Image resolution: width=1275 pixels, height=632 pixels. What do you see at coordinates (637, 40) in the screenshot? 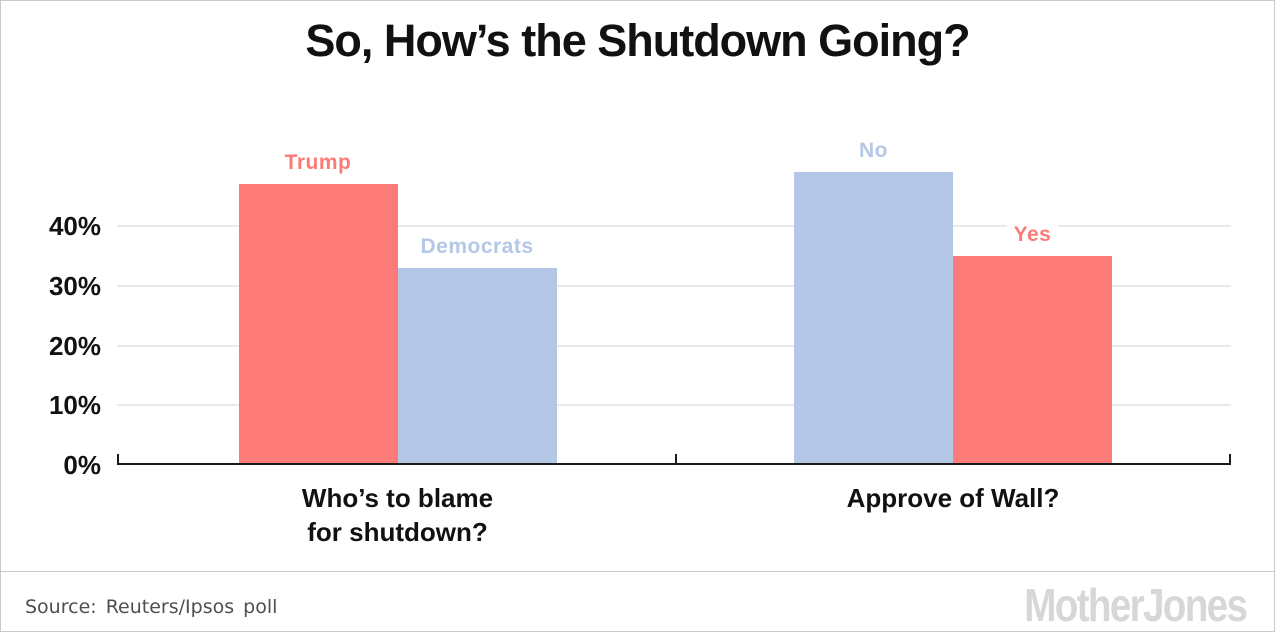
I see `chart-title: So, How’s the Shutdown Going?` at bounding box center [637, 40].